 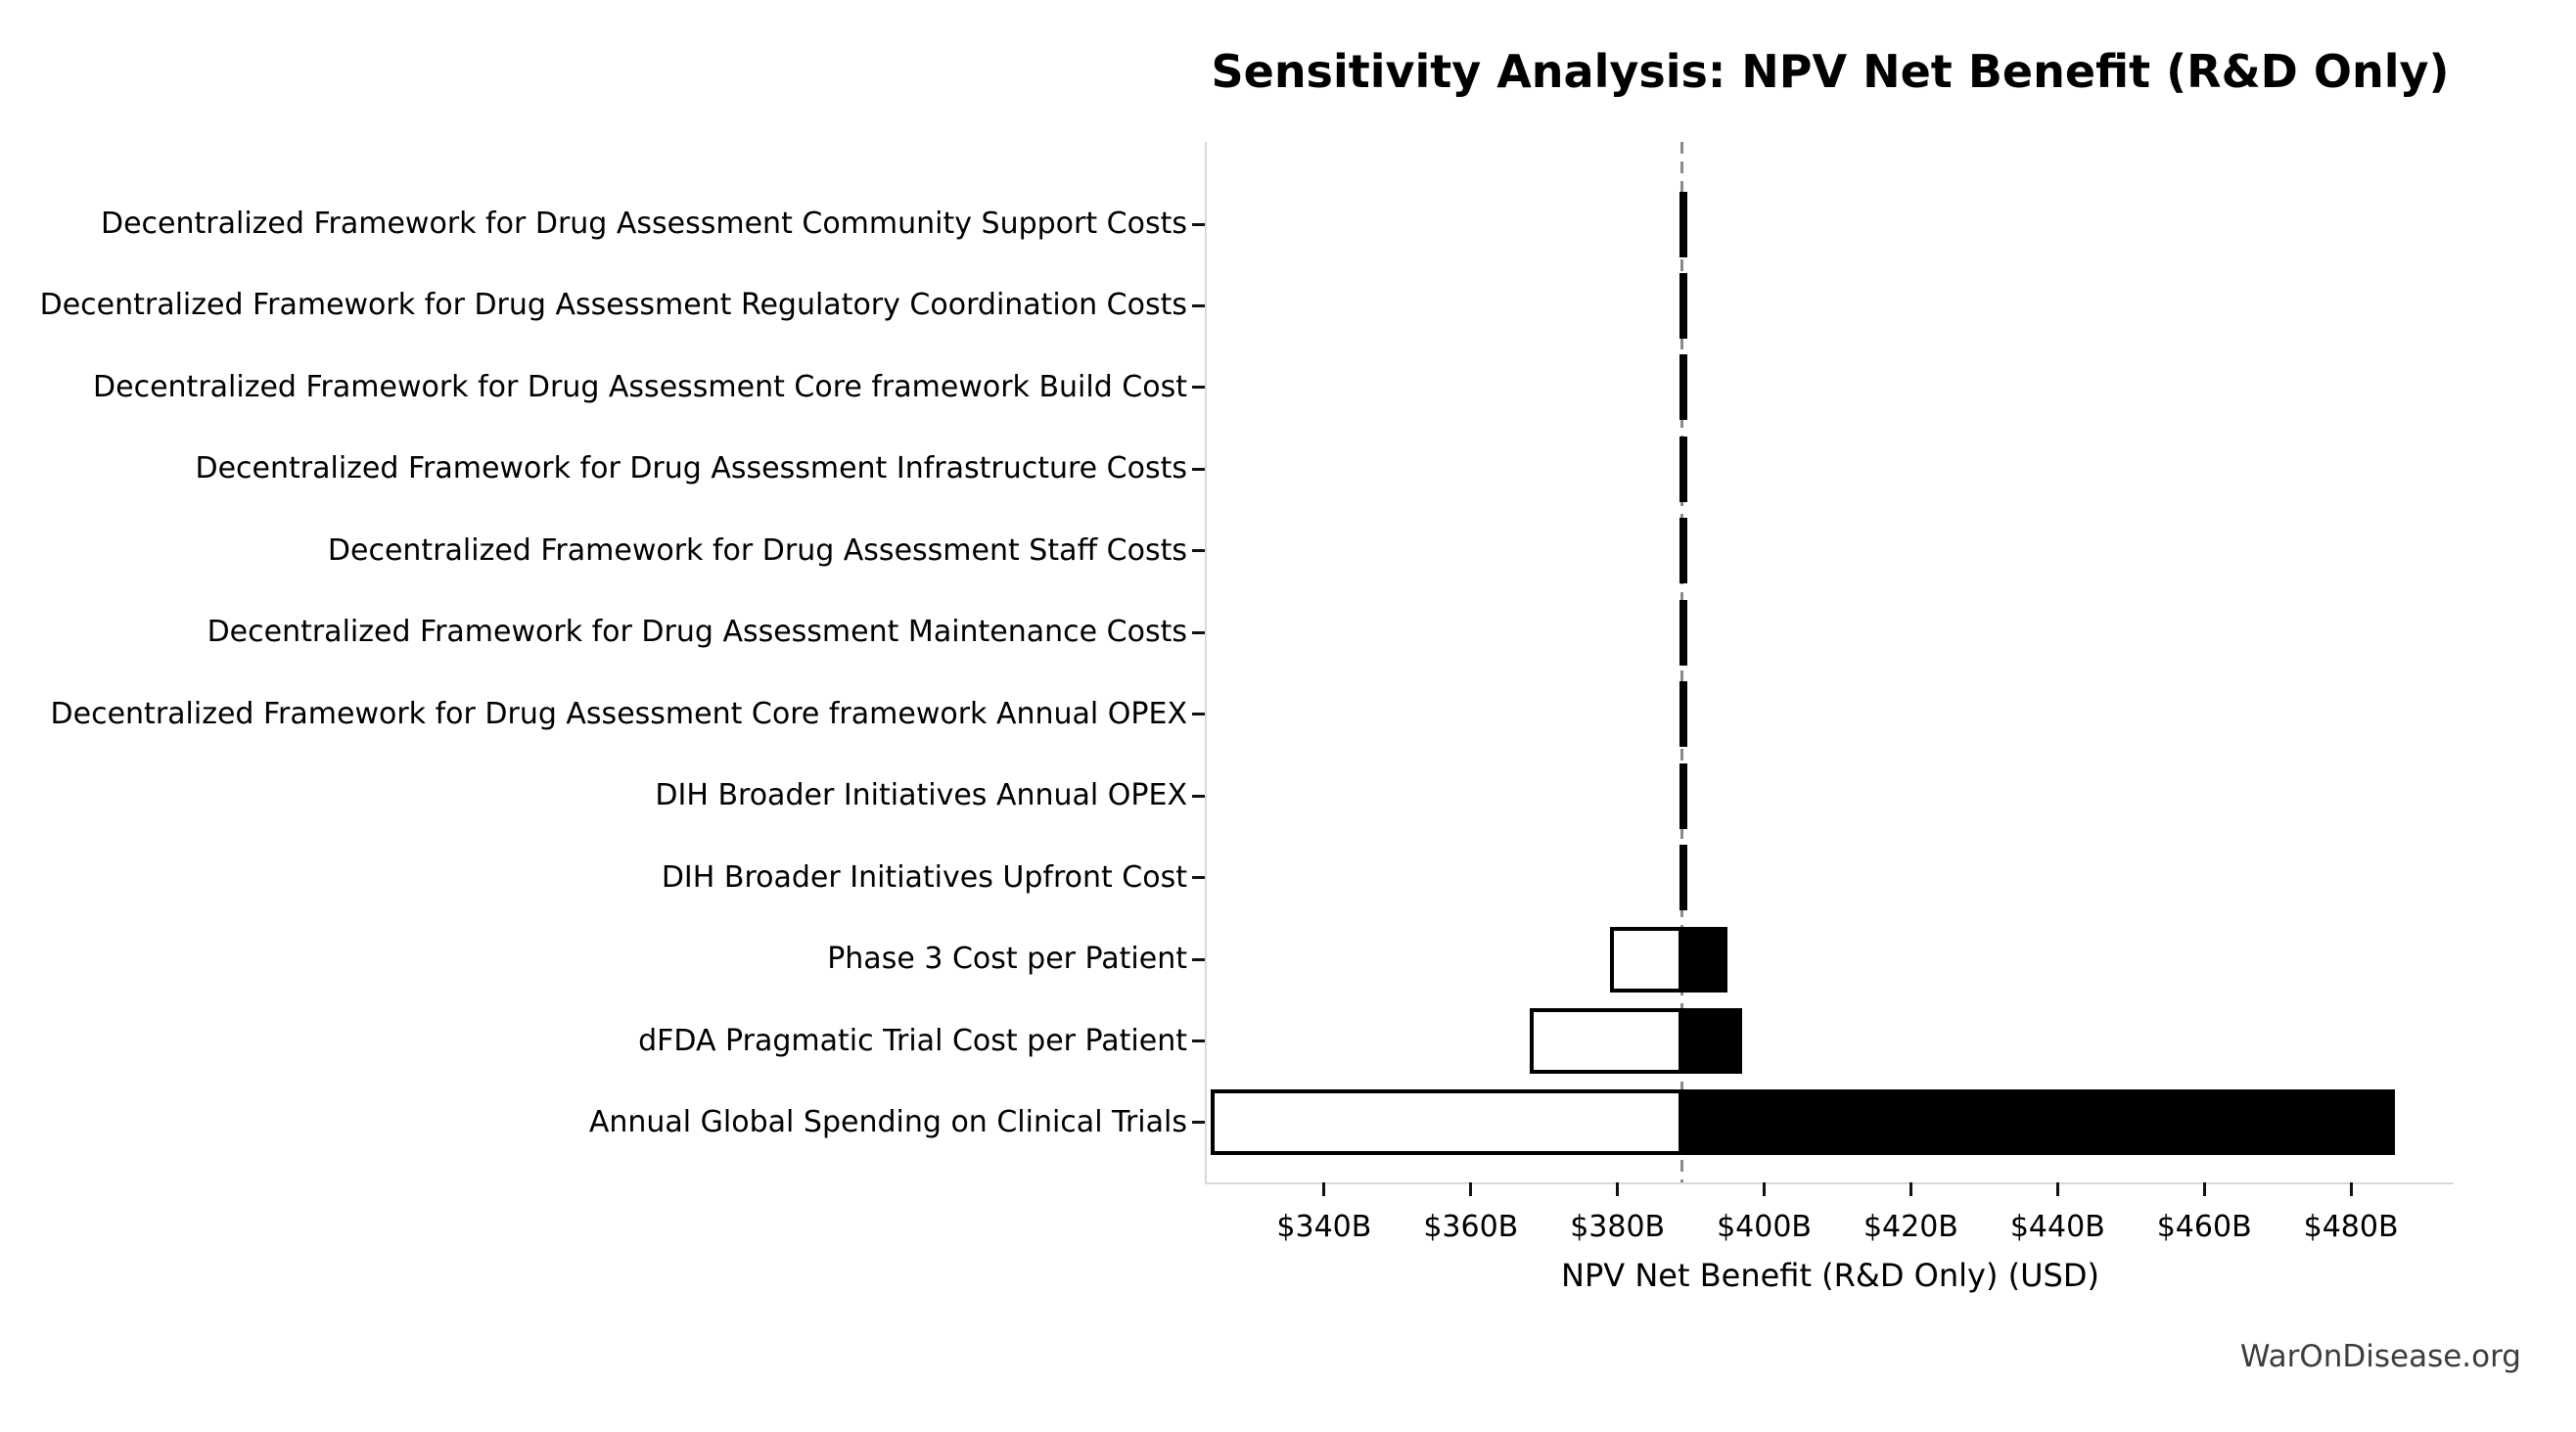 I want to click on x-tick-label: $480B, so click(x=2351, y=1227).